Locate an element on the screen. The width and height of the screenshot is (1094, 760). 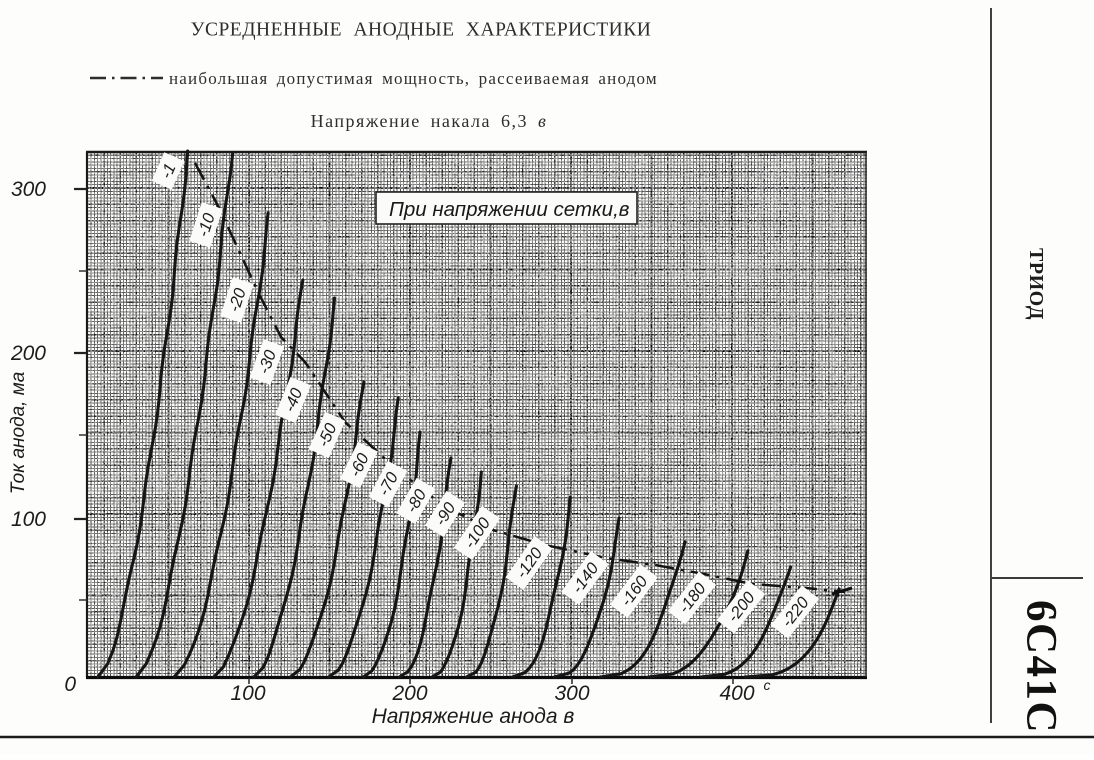
svg-text: Ток анода, ма is located at coordinates (18, 433).